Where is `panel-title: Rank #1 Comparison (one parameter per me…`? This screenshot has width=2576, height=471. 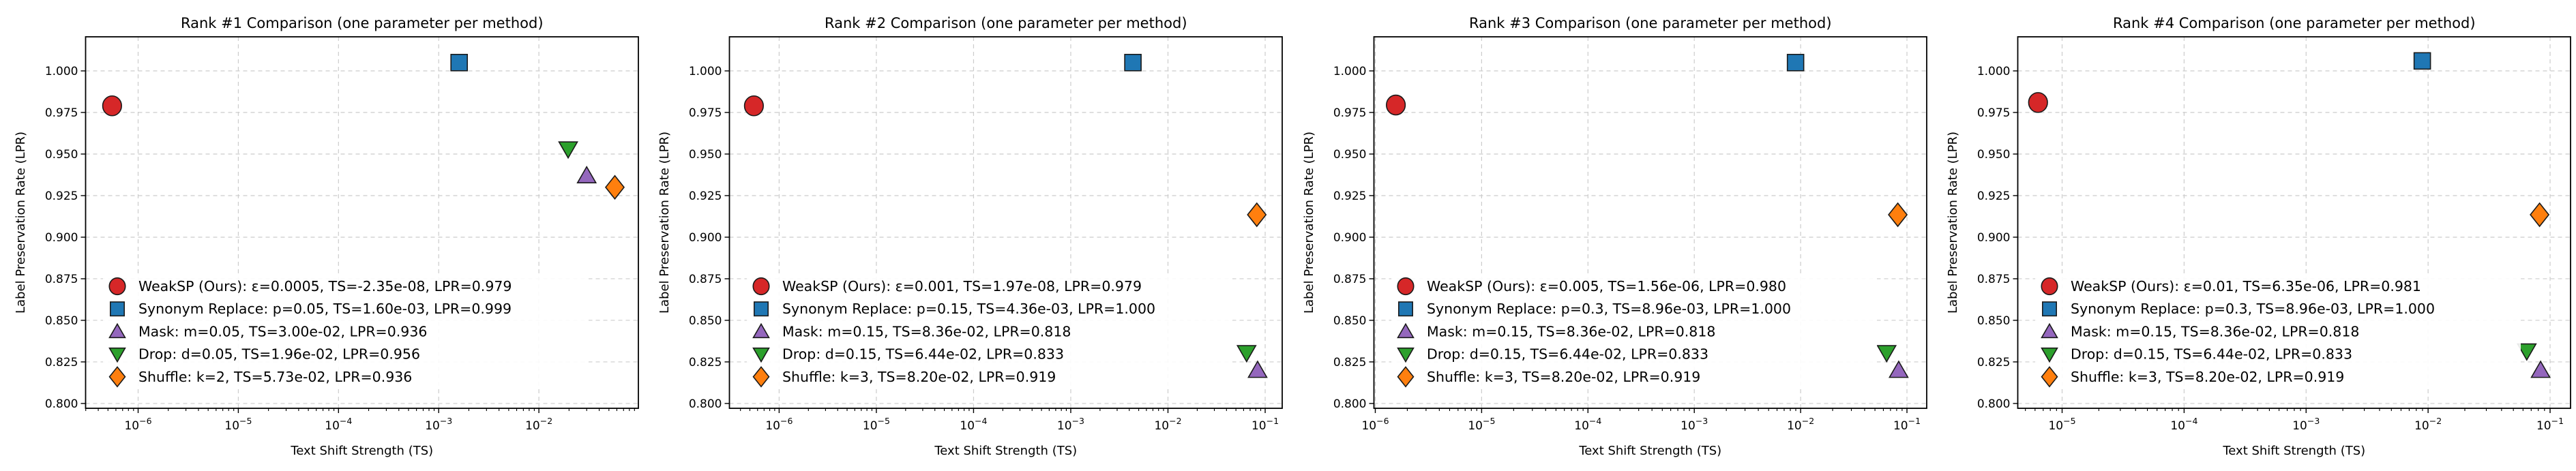 panel-title: Rank #1 Comparison (one parameter per me… is located at coordinates (362, 23).